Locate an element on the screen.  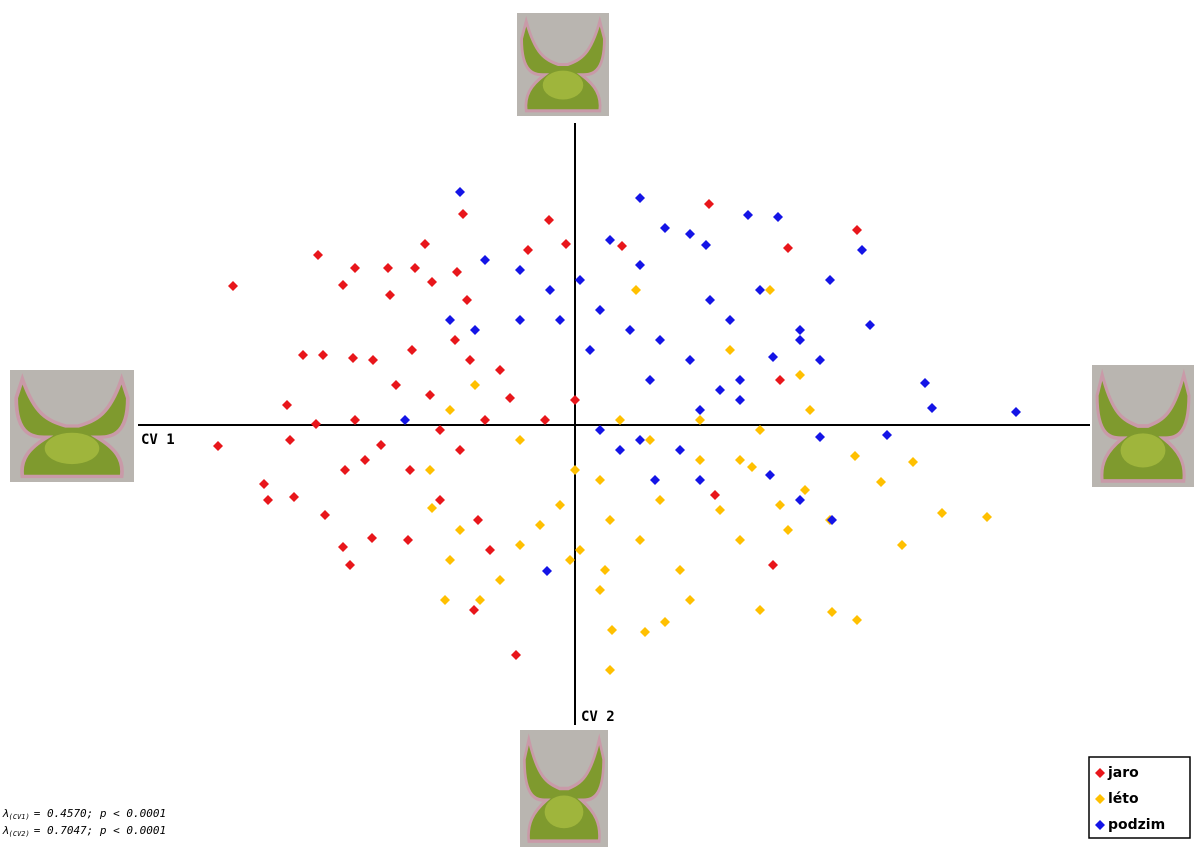
legend-label: léto is located at coordinates (1123, 799).